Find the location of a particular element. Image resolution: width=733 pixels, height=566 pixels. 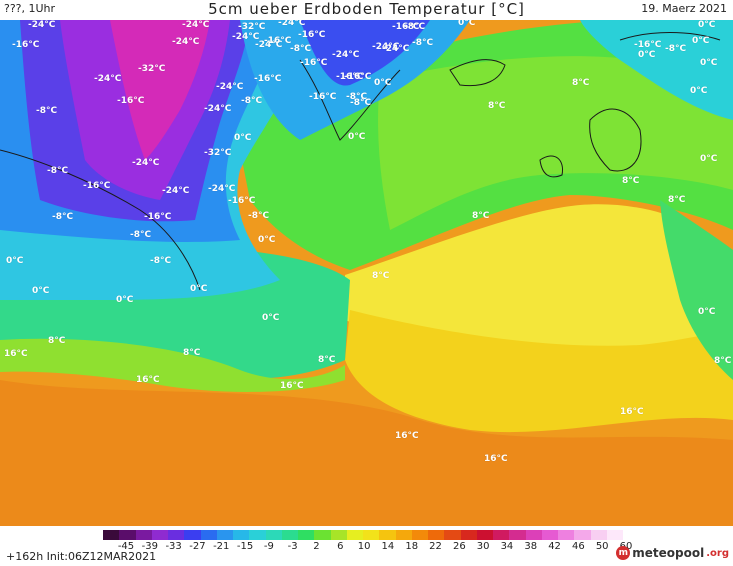

legend-tick: 18 is located at coordinates (412, 546).